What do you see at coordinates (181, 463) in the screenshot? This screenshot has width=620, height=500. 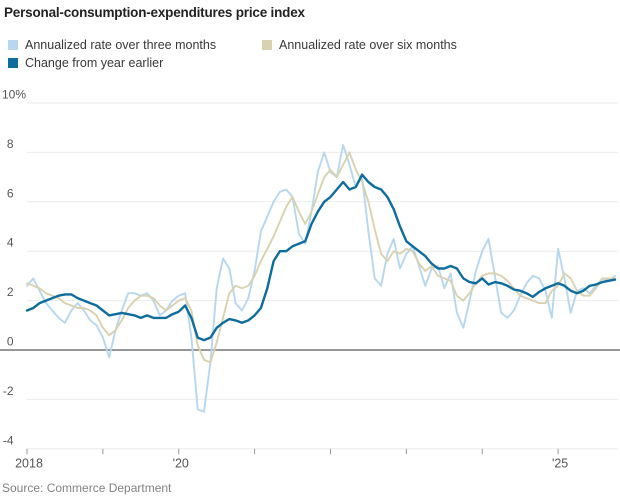 I see `svg-text: '20` at bounding box center [181, 463].